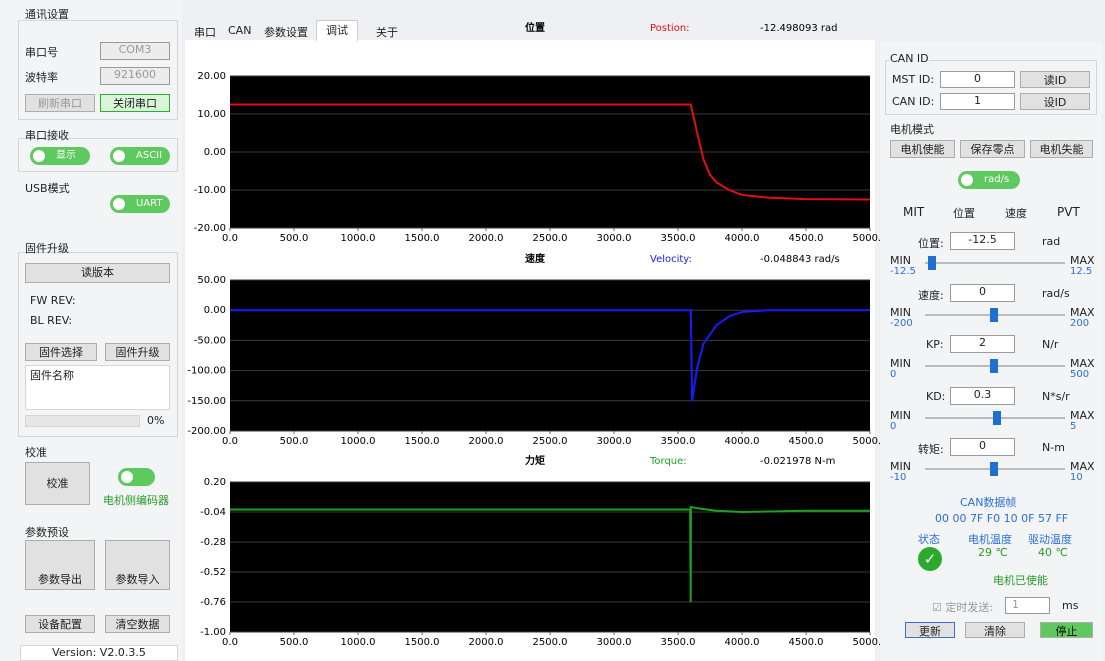 The height and width of the screenshot is (661, 1105). Describe the element at coordinates (135, 76) in the screenshot. I see `baud-select: 921600` at that location.